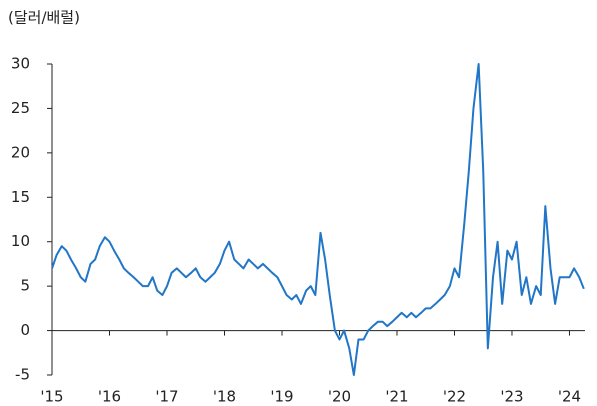 The width and height of the screenshot is (597, 406). Describe the element at coordinates (20, 197) in the screenshot. I see `y-tick-label: 15` at that location.